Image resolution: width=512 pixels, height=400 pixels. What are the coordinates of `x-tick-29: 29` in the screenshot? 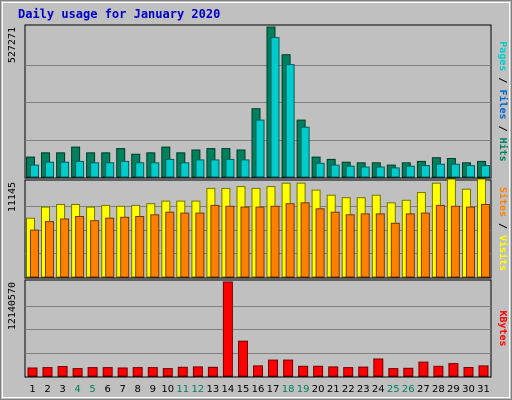 It's located at (453, 389).